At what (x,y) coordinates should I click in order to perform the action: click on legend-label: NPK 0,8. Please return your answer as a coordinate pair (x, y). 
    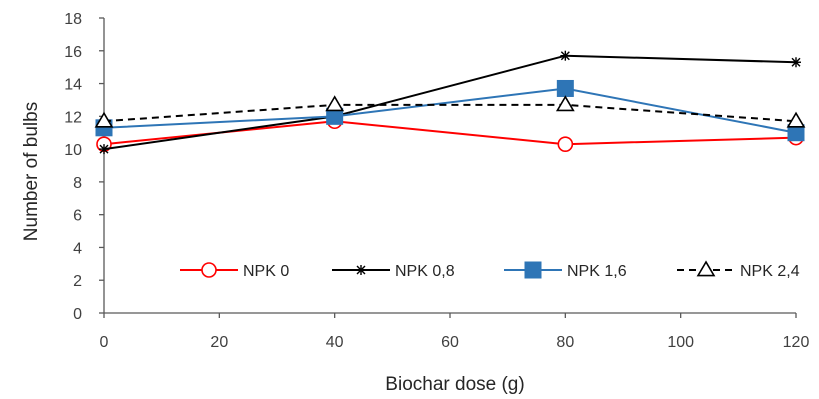
    Looking at the image, I should click on (425, 271).